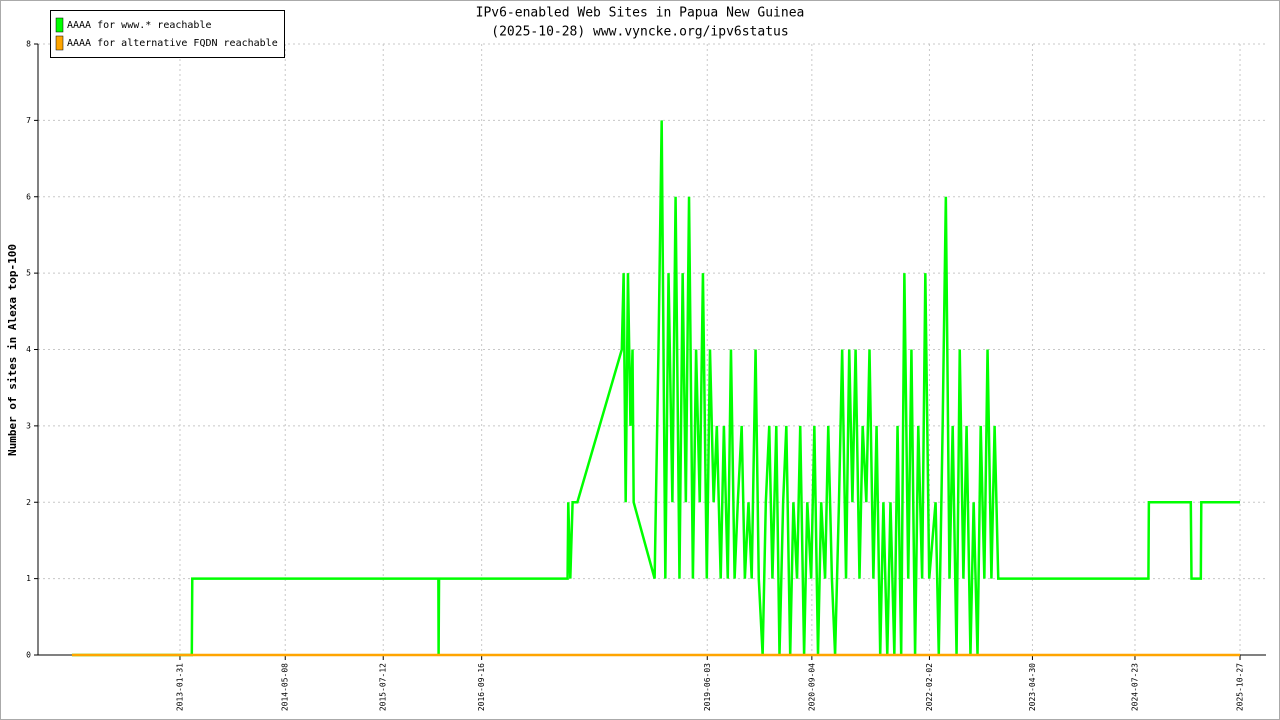 The width and height of the screenshot is (1280, 720). What do you see at coordinates (1032, 687) in the screenshot?
I see `x-tick-label: 2023-04-30` at bounding box center [1032, 687].